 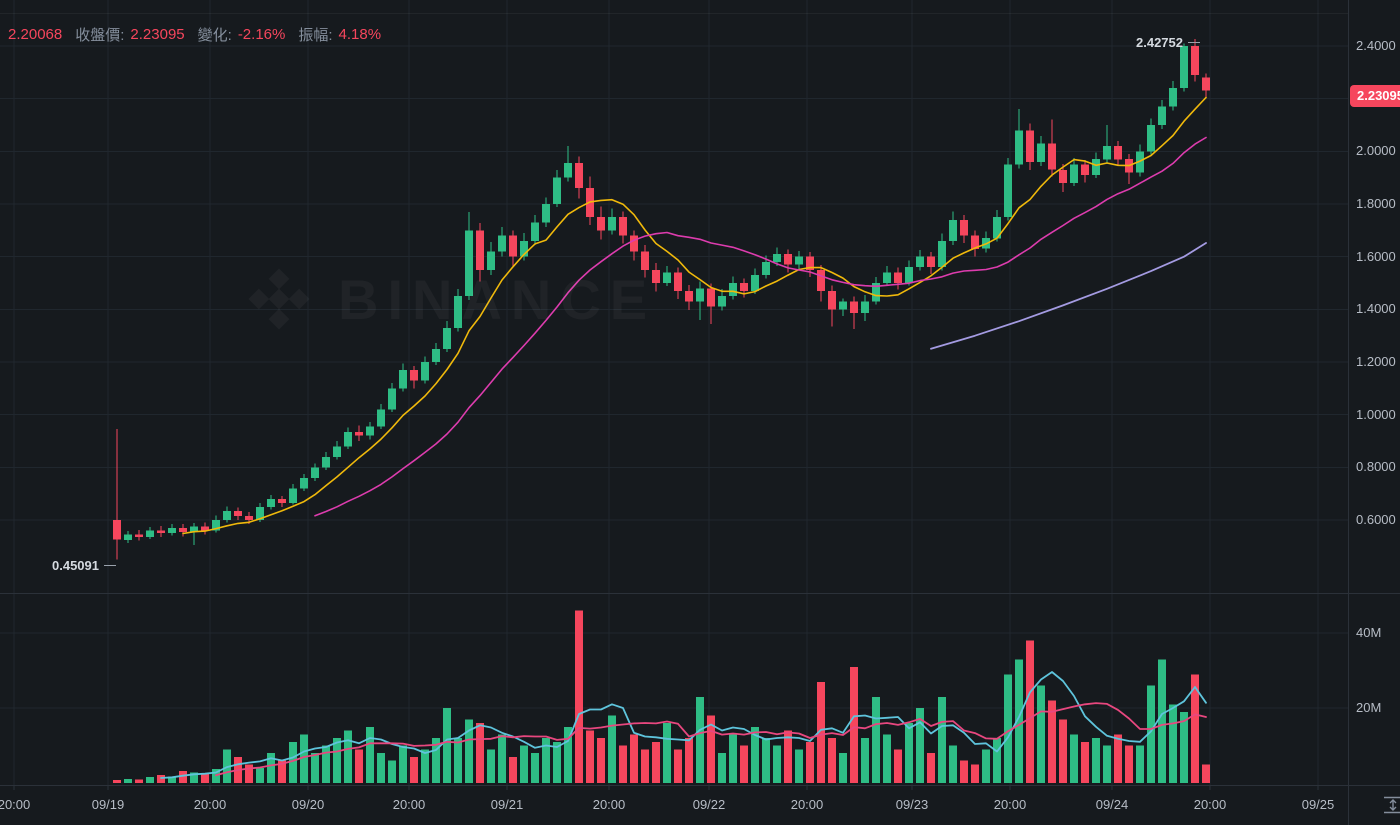 What do you see at coordinates (700, 593) in the screenshot?
I see `pane-divider` at bounding box center [700, 593].